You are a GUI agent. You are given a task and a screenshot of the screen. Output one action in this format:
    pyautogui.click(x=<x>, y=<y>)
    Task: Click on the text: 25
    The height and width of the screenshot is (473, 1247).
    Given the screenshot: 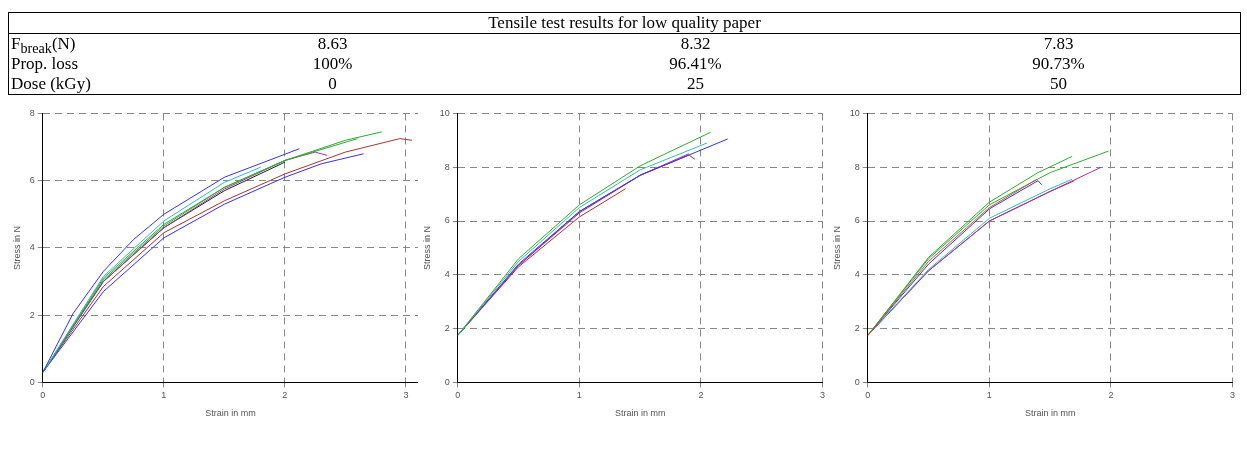 What is the action you would take?
    pyautogui.click(x=695, y=83)
    